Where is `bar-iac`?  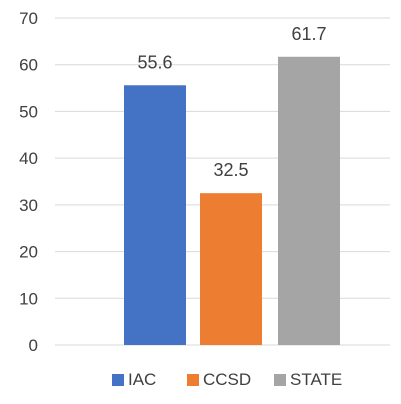 bar-iac is located at coordinates (155, 215).